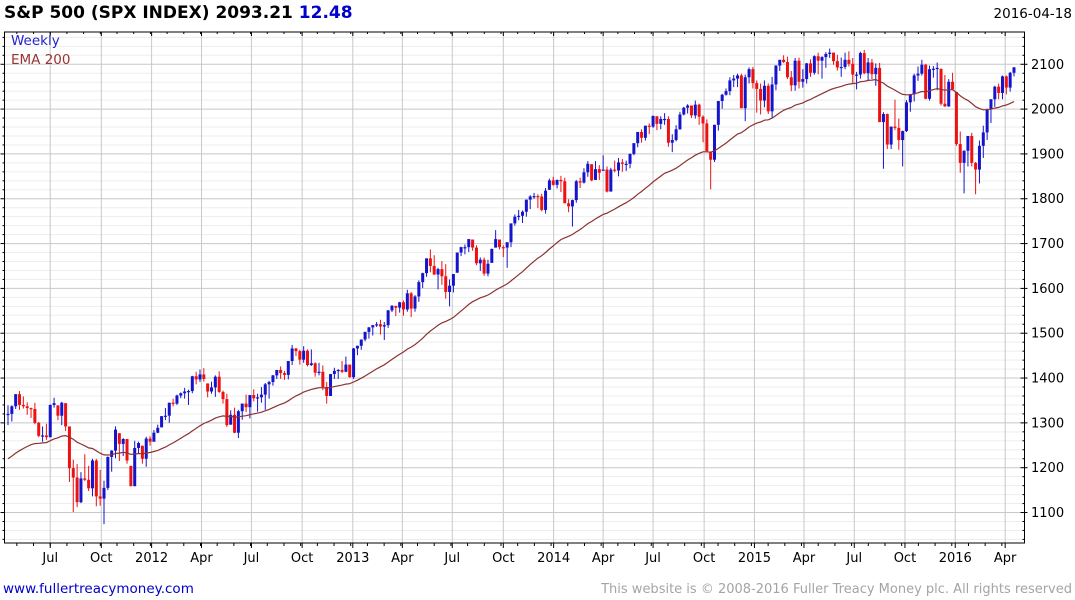  Describe the element at coordinates (325, 13) in the screenshot. I see `price-change: 12.48` at that location.